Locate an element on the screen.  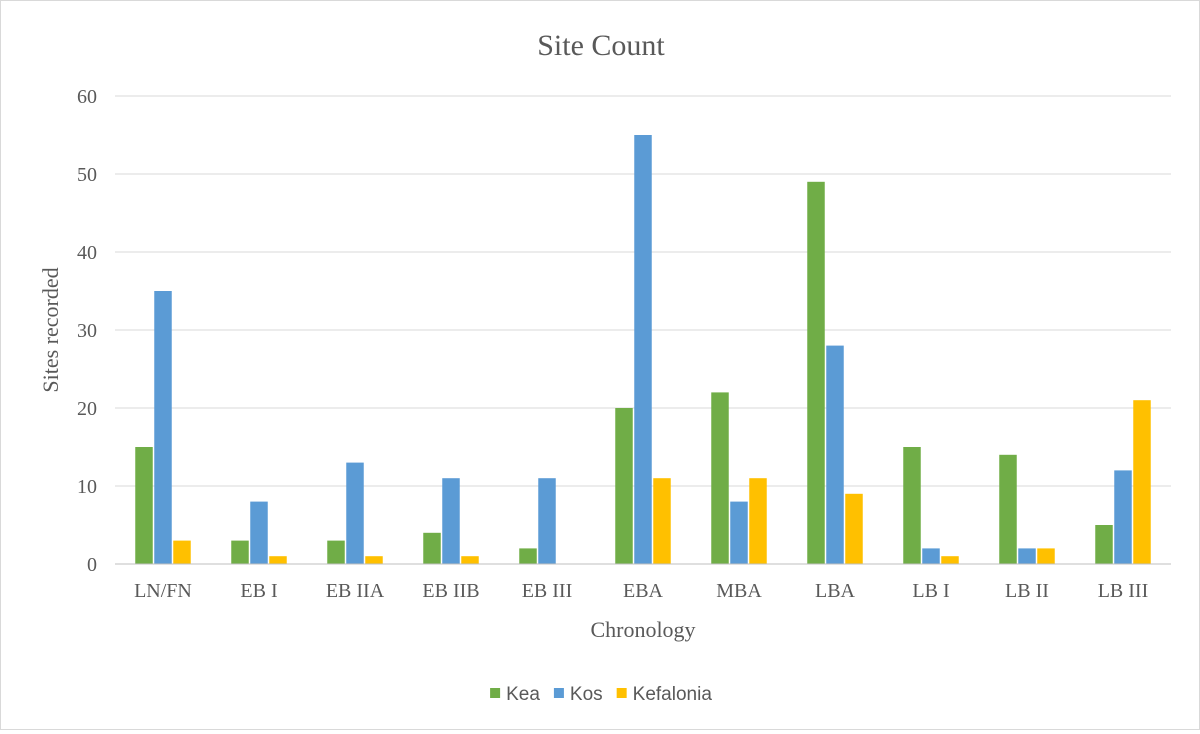
bar-kea-ln-fn is located at coordinates (144, 505).